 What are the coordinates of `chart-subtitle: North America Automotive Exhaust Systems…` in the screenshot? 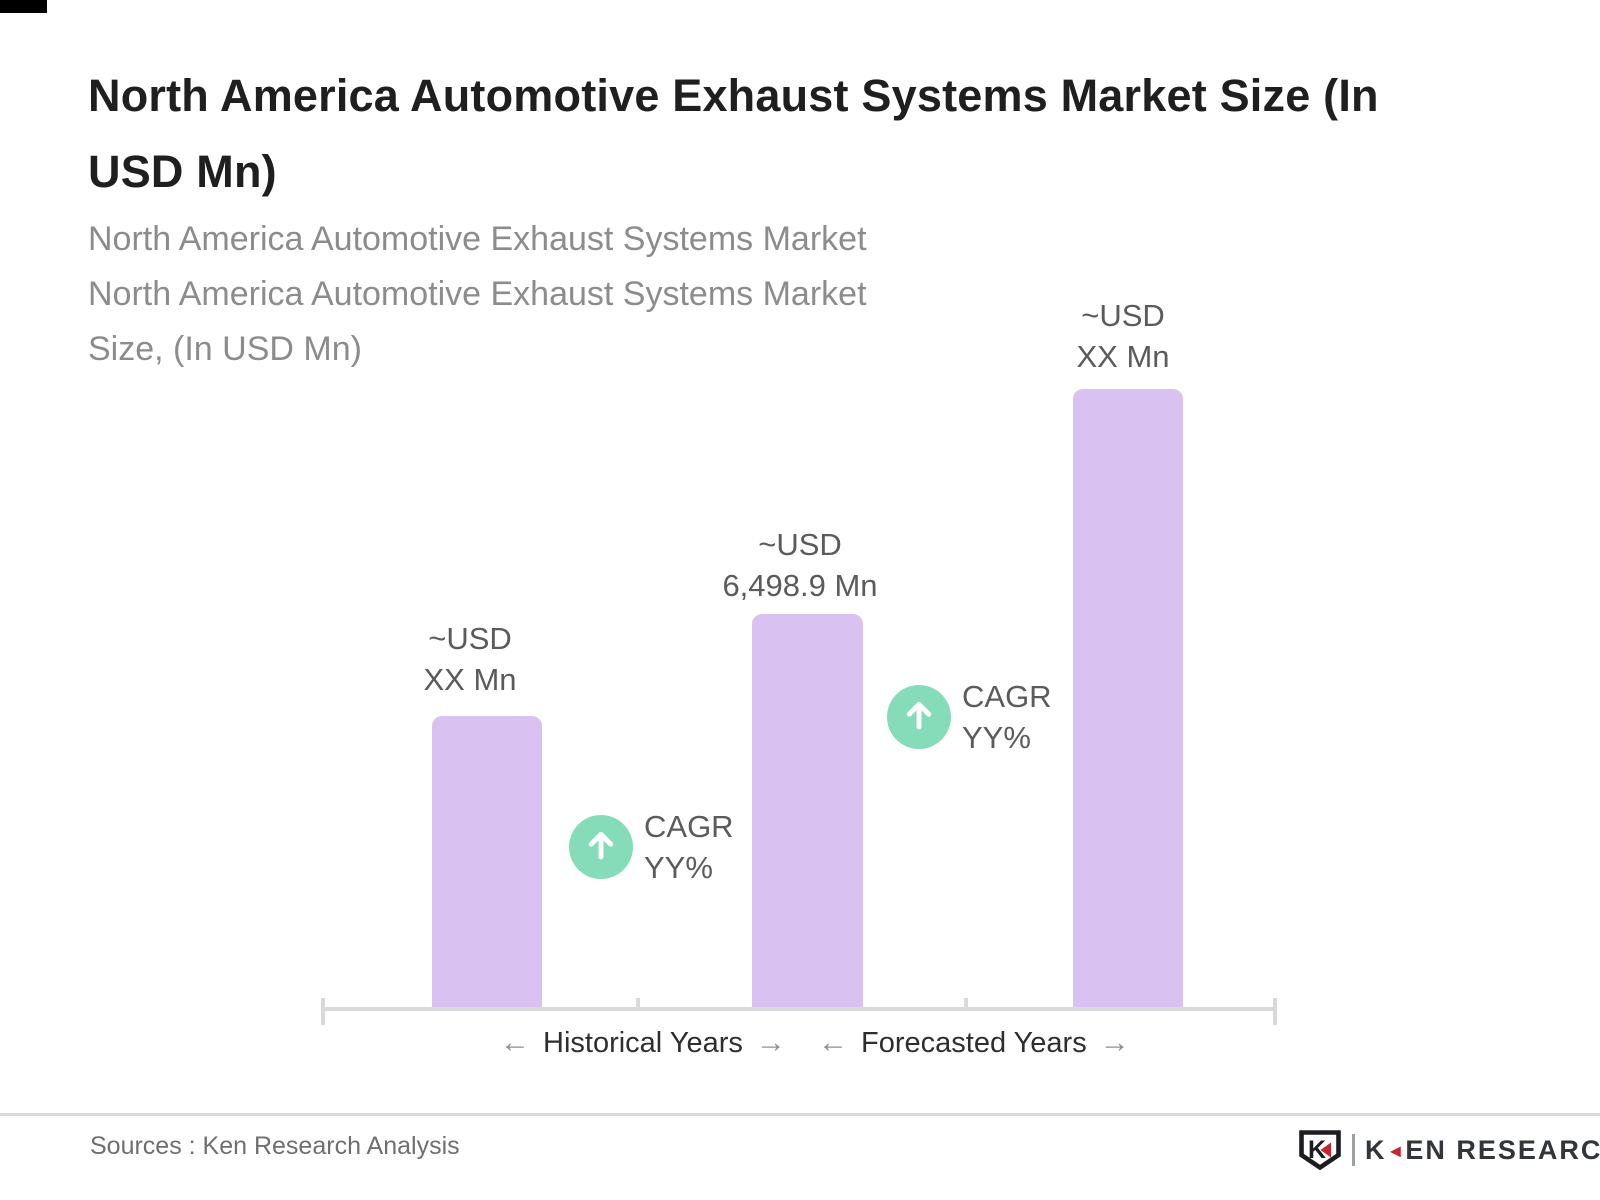 It's located at (477, 294).